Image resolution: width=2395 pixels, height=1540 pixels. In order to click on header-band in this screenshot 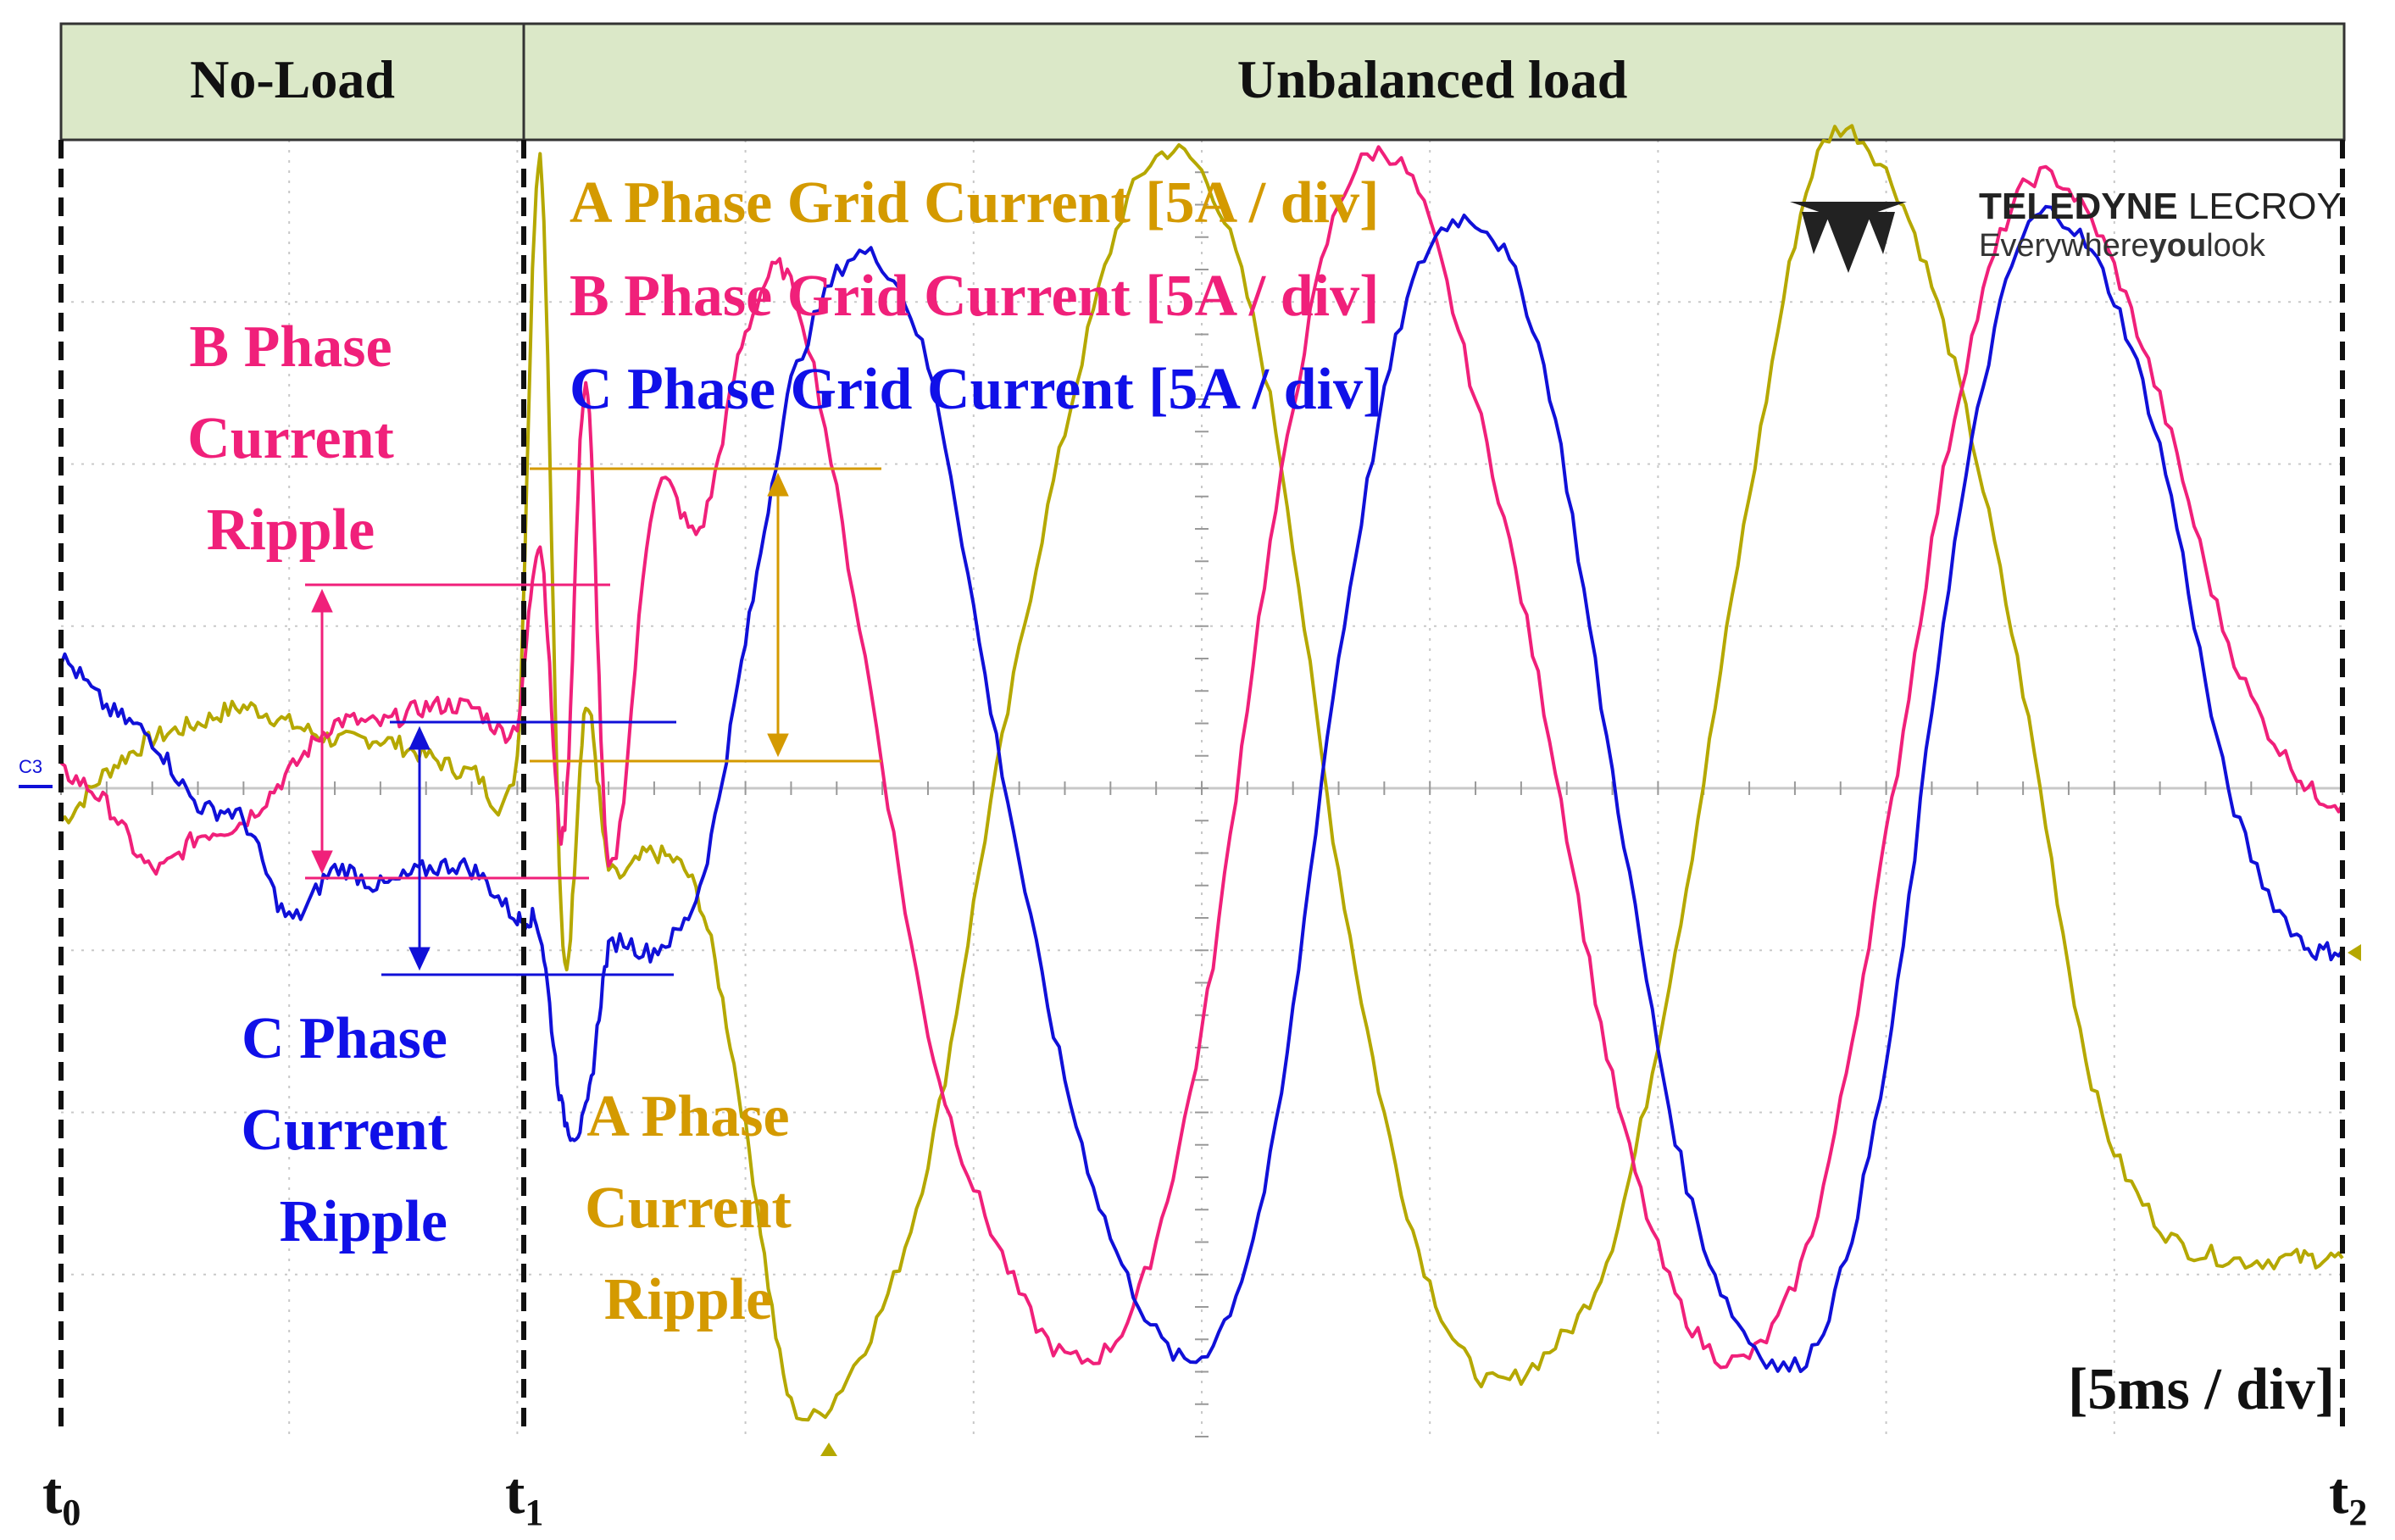, I will do `click(1202, 82)`.